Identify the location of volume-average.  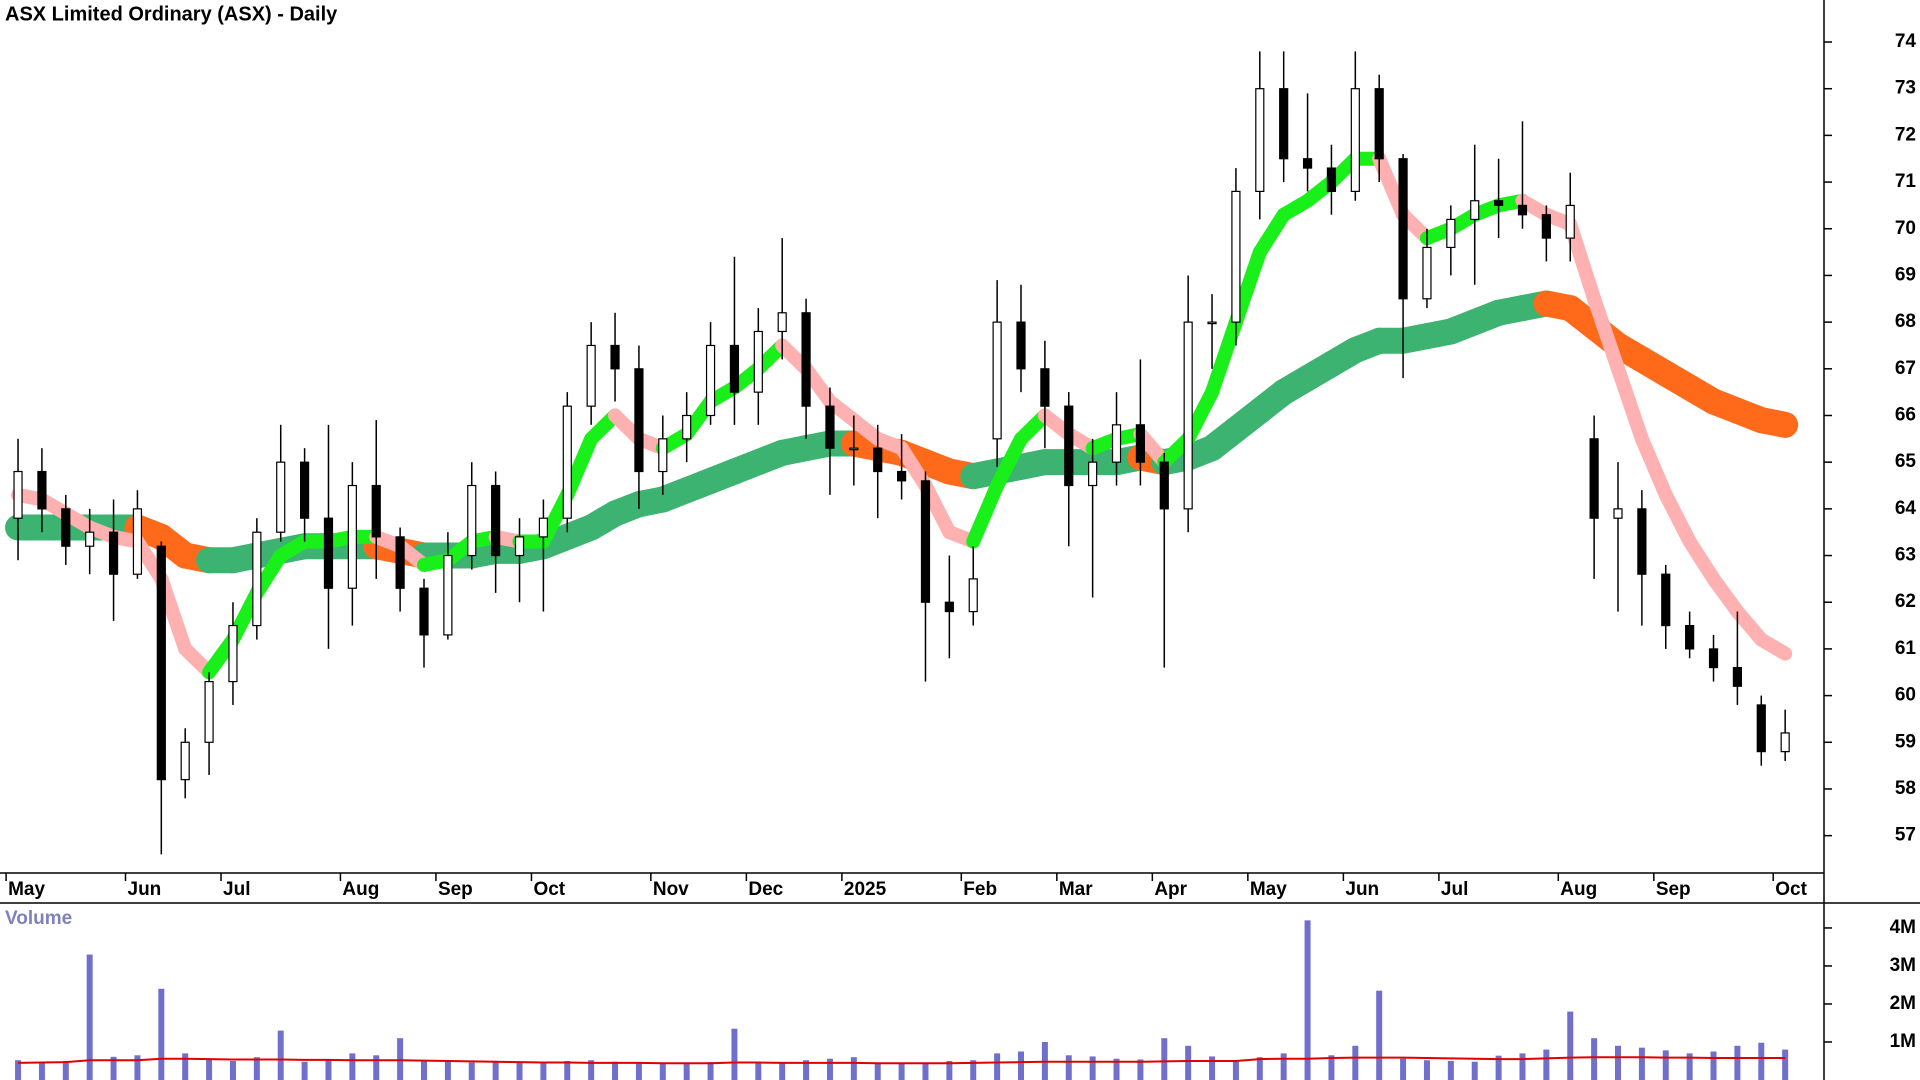
(902, 1060).